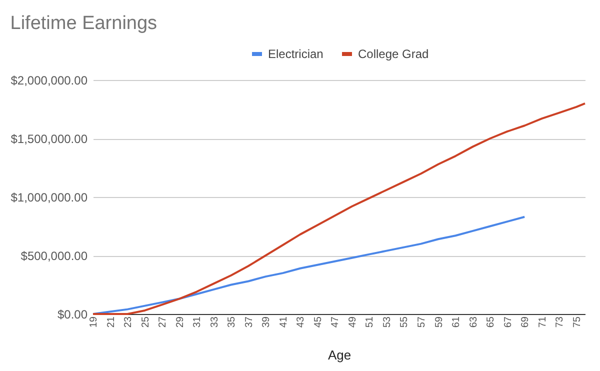  What do you see at coordinates (198, 322) in the screenshot?
I see `x-tick-label: 31` at bounding box center [198, 322].